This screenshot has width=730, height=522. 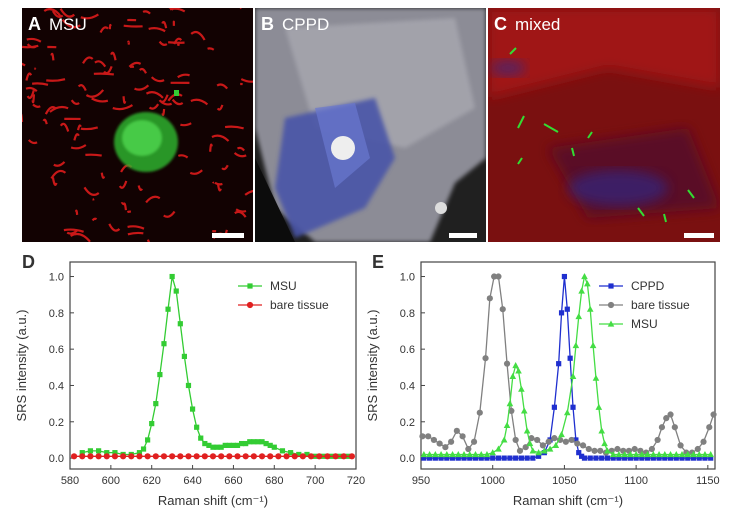 I want to click on panel-c-scalebar, so click(x=699, y=235).